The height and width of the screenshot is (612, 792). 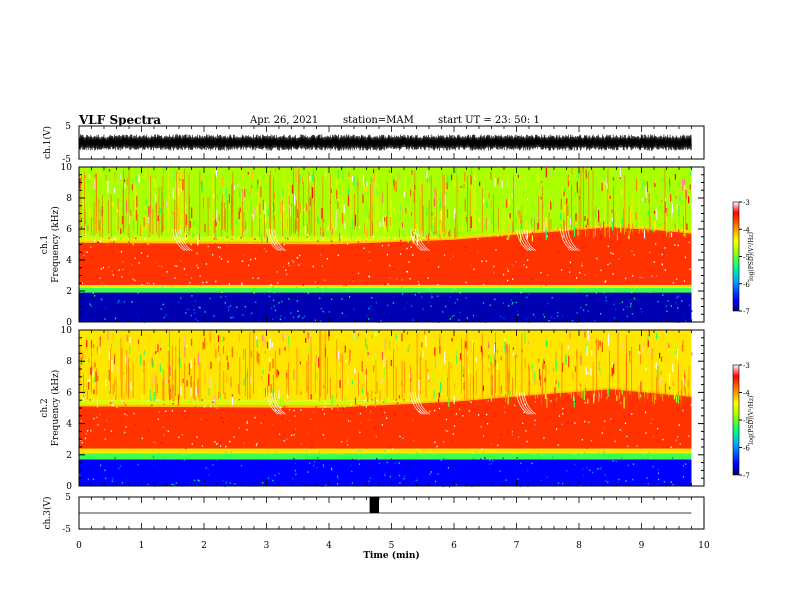 I want to click on ch3-y-tick-label: -5, so click(x=66, y=530).